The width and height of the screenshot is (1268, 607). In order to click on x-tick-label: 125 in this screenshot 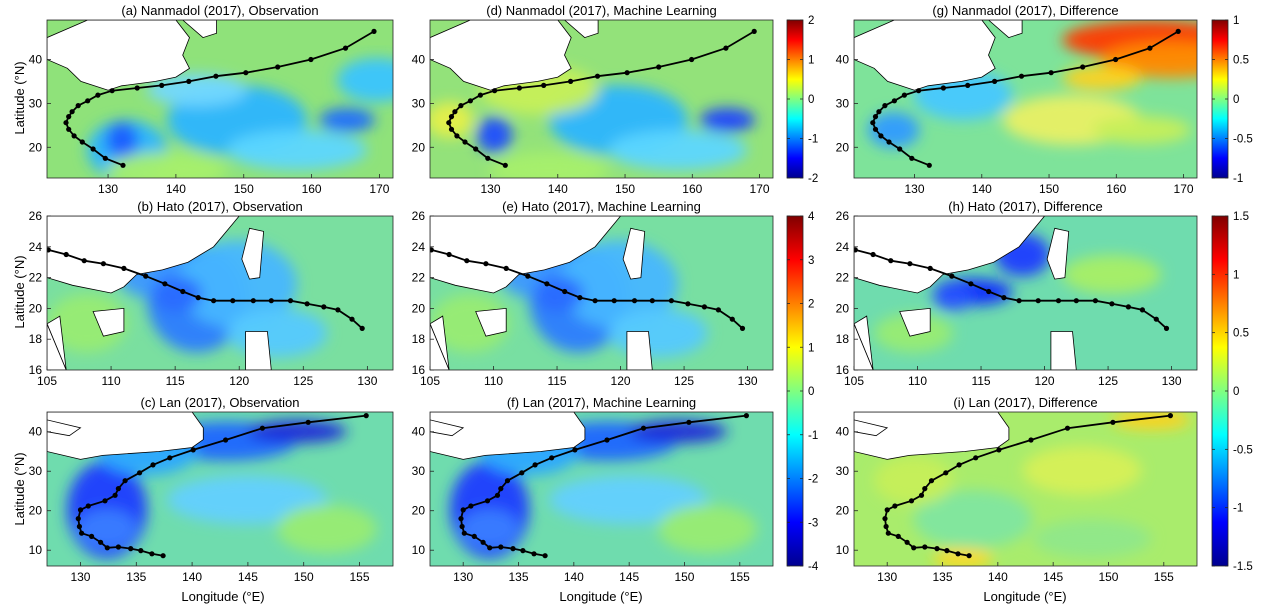, I will do `click(684, 381)`.